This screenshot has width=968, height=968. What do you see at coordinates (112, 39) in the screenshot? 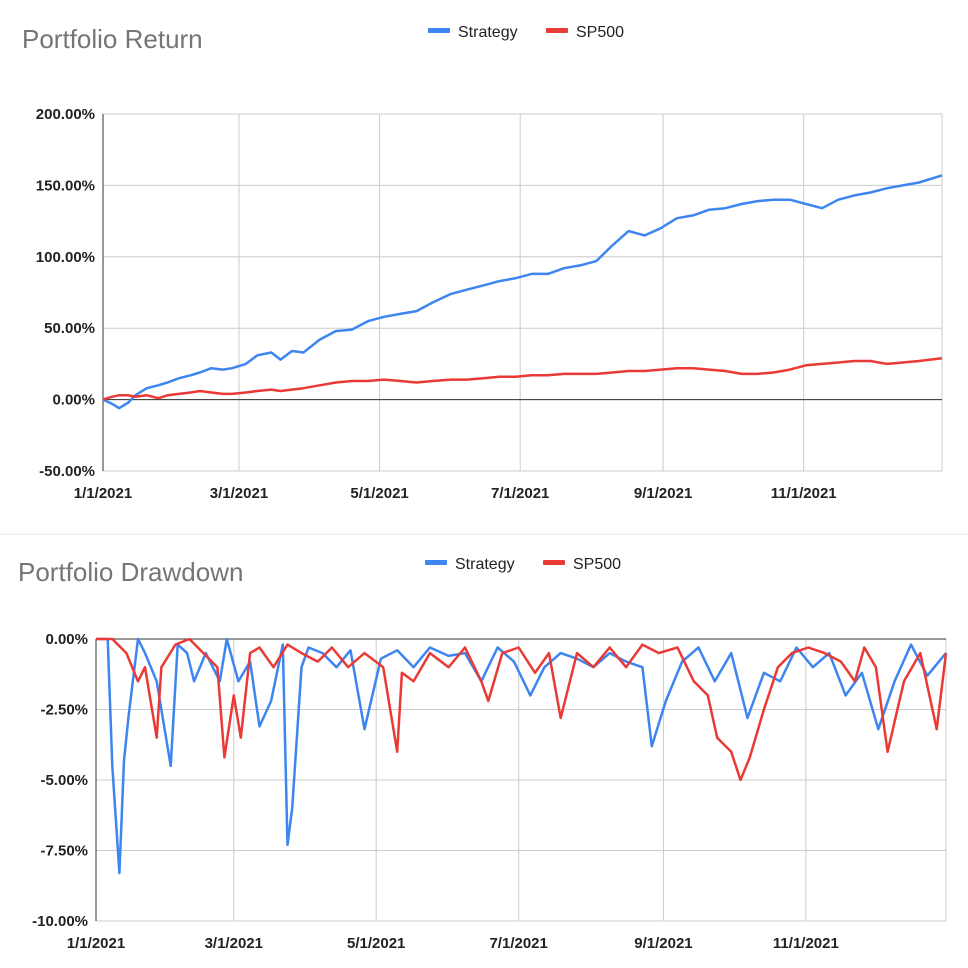
I see `chart-title: Portfolio Return` at bounding box center [112, 39].